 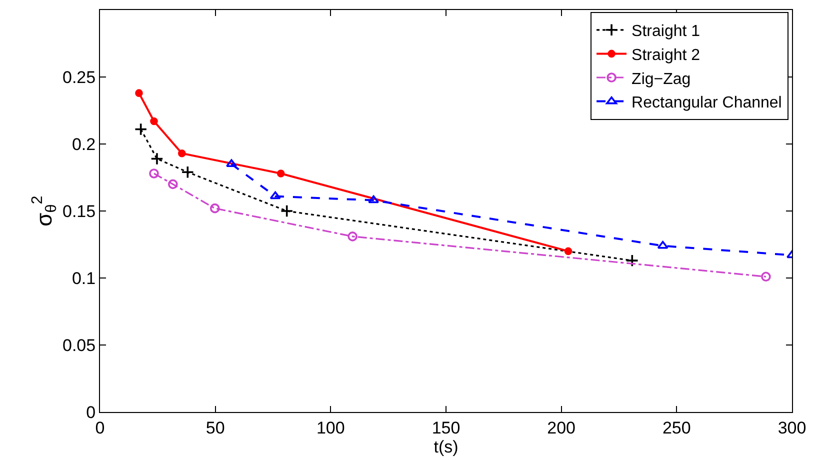 I want to click on legend-label: Zig−Zag, so click(x=661, y=79).